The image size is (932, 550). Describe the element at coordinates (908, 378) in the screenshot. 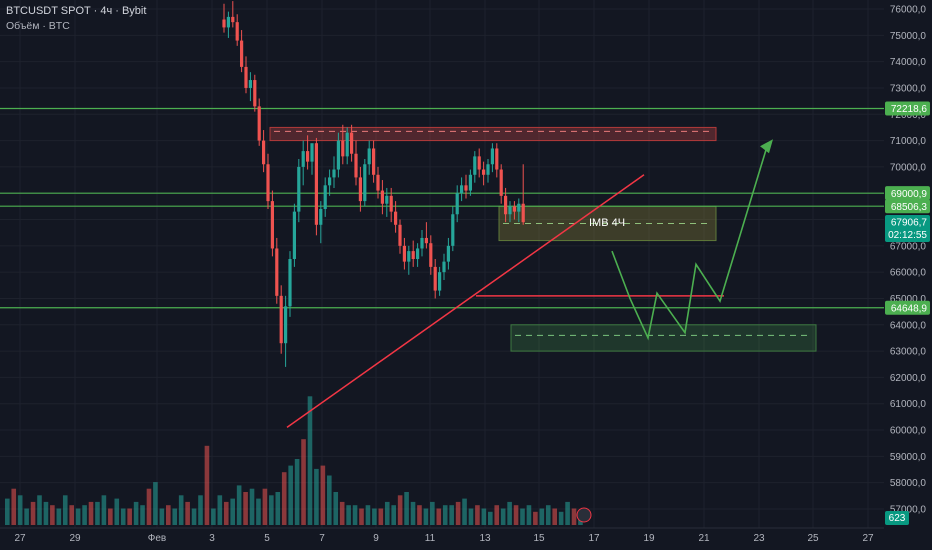

I see `price-tick-label: 62000,0` at that location.